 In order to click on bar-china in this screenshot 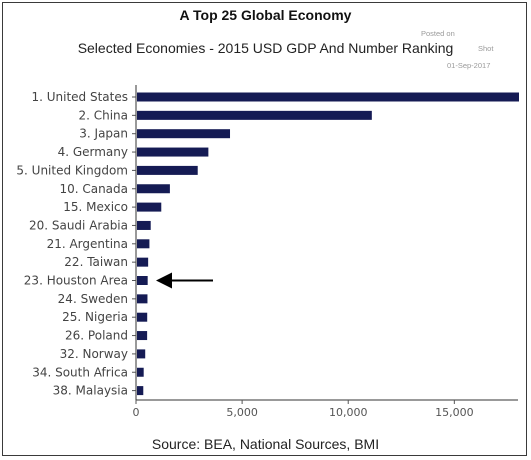, I will do `click(254, 115)`.